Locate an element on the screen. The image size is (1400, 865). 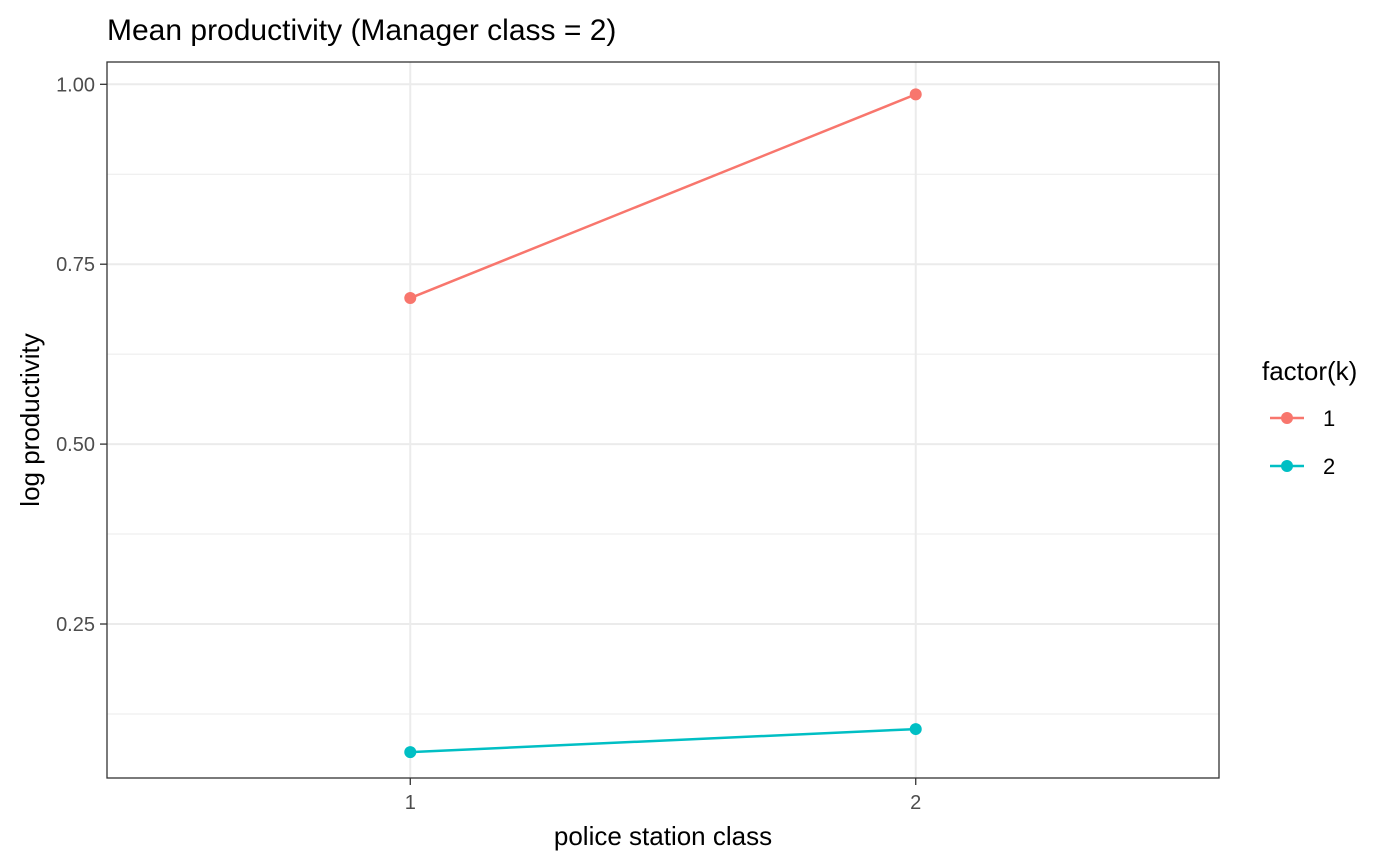
legend: factor(k) 1 2 is located at coordinates (1309, 417).